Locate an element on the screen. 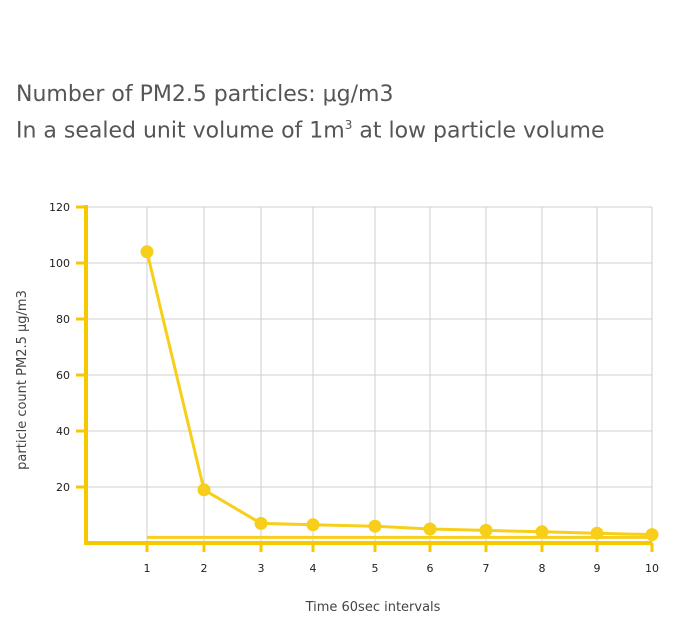  x-tick-label: 4 is located at coordinates (313, 568).